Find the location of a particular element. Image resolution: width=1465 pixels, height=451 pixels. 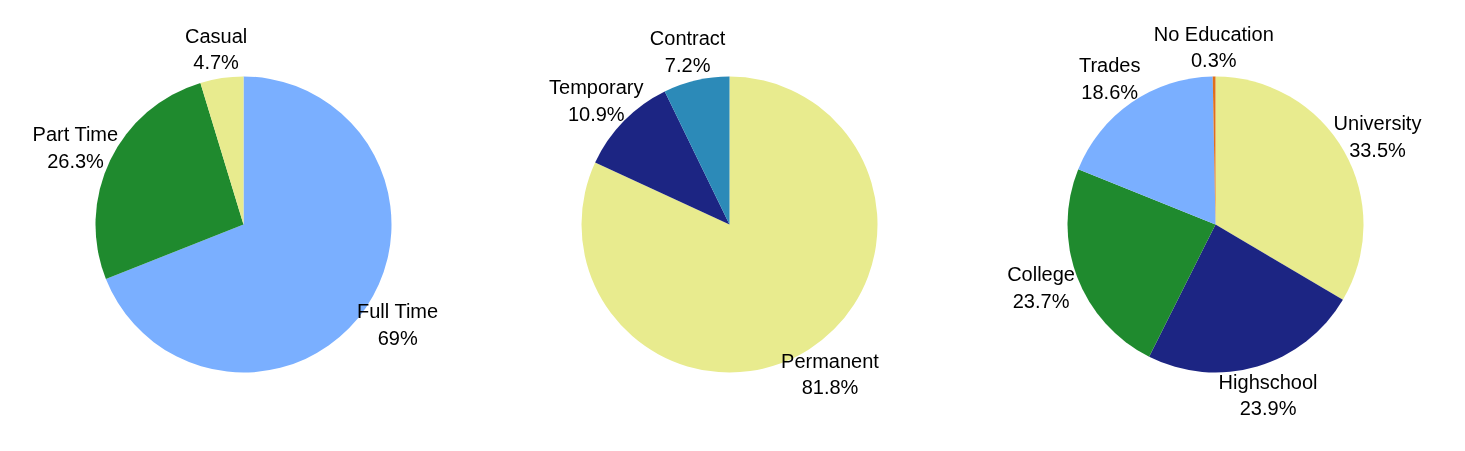

data-label: 26.3% is located at coordinates (76, 160).